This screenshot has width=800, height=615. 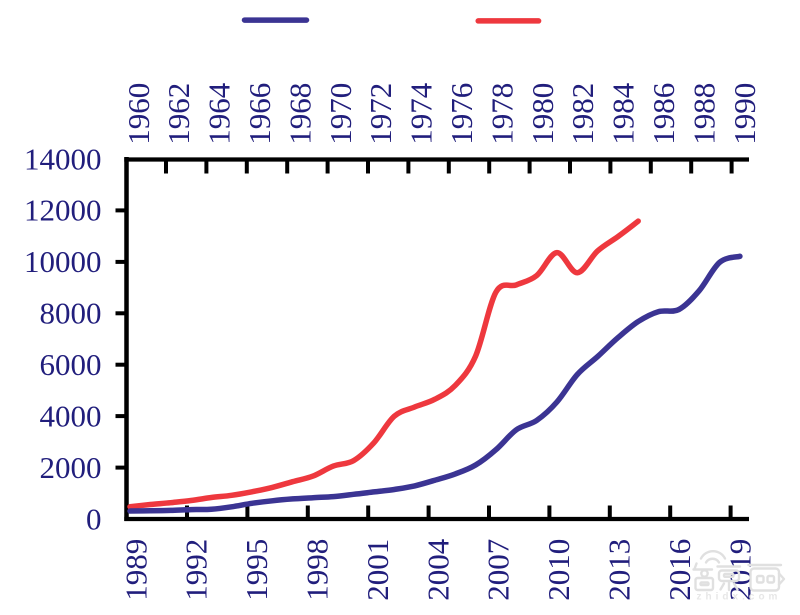 What do you see at coordinates (196, 570) in the screenshot?
I see `svg-text: 1992` at bounding box center [196, 570].